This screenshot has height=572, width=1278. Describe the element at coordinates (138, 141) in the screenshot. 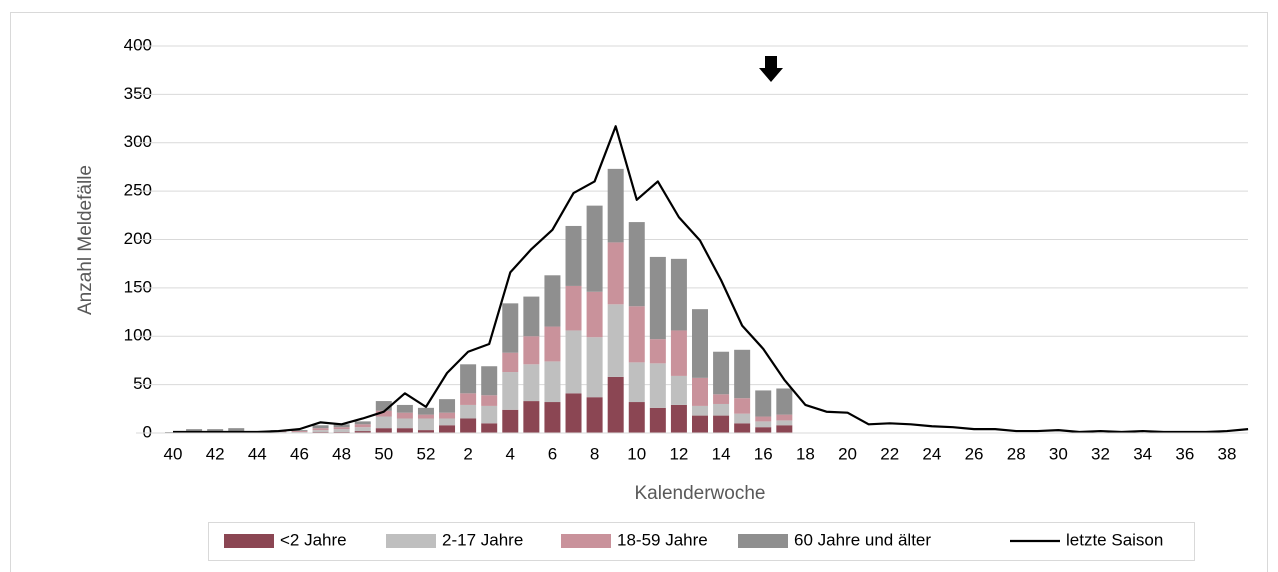

I see `y-tick-label: 300` at that location.